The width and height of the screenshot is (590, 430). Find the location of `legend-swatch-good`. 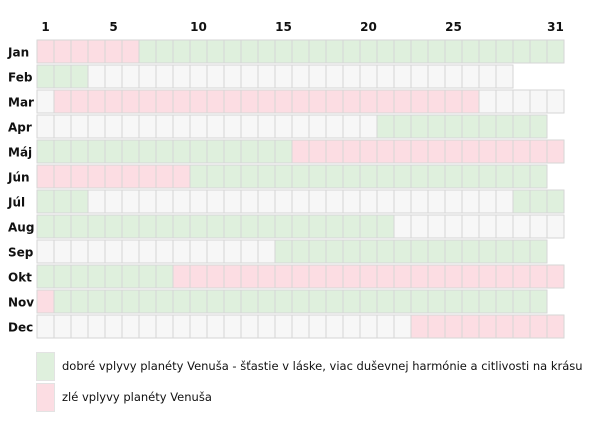

legend-swatch-good is located at coordinates (45, 366).